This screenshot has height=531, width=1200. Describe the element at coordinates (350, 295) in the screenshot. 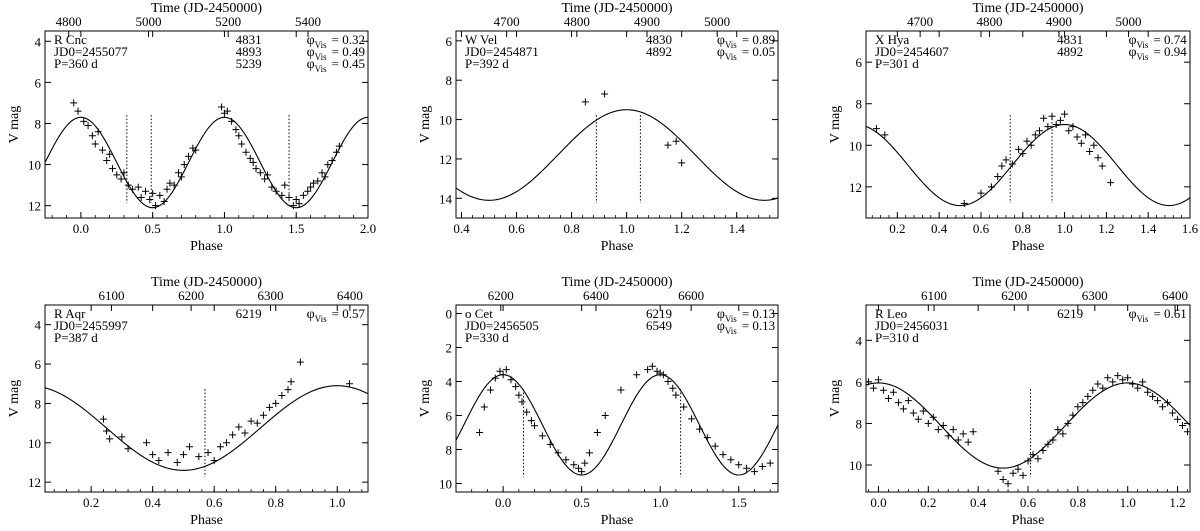

I see `top-tick-label: 6400` at that location.